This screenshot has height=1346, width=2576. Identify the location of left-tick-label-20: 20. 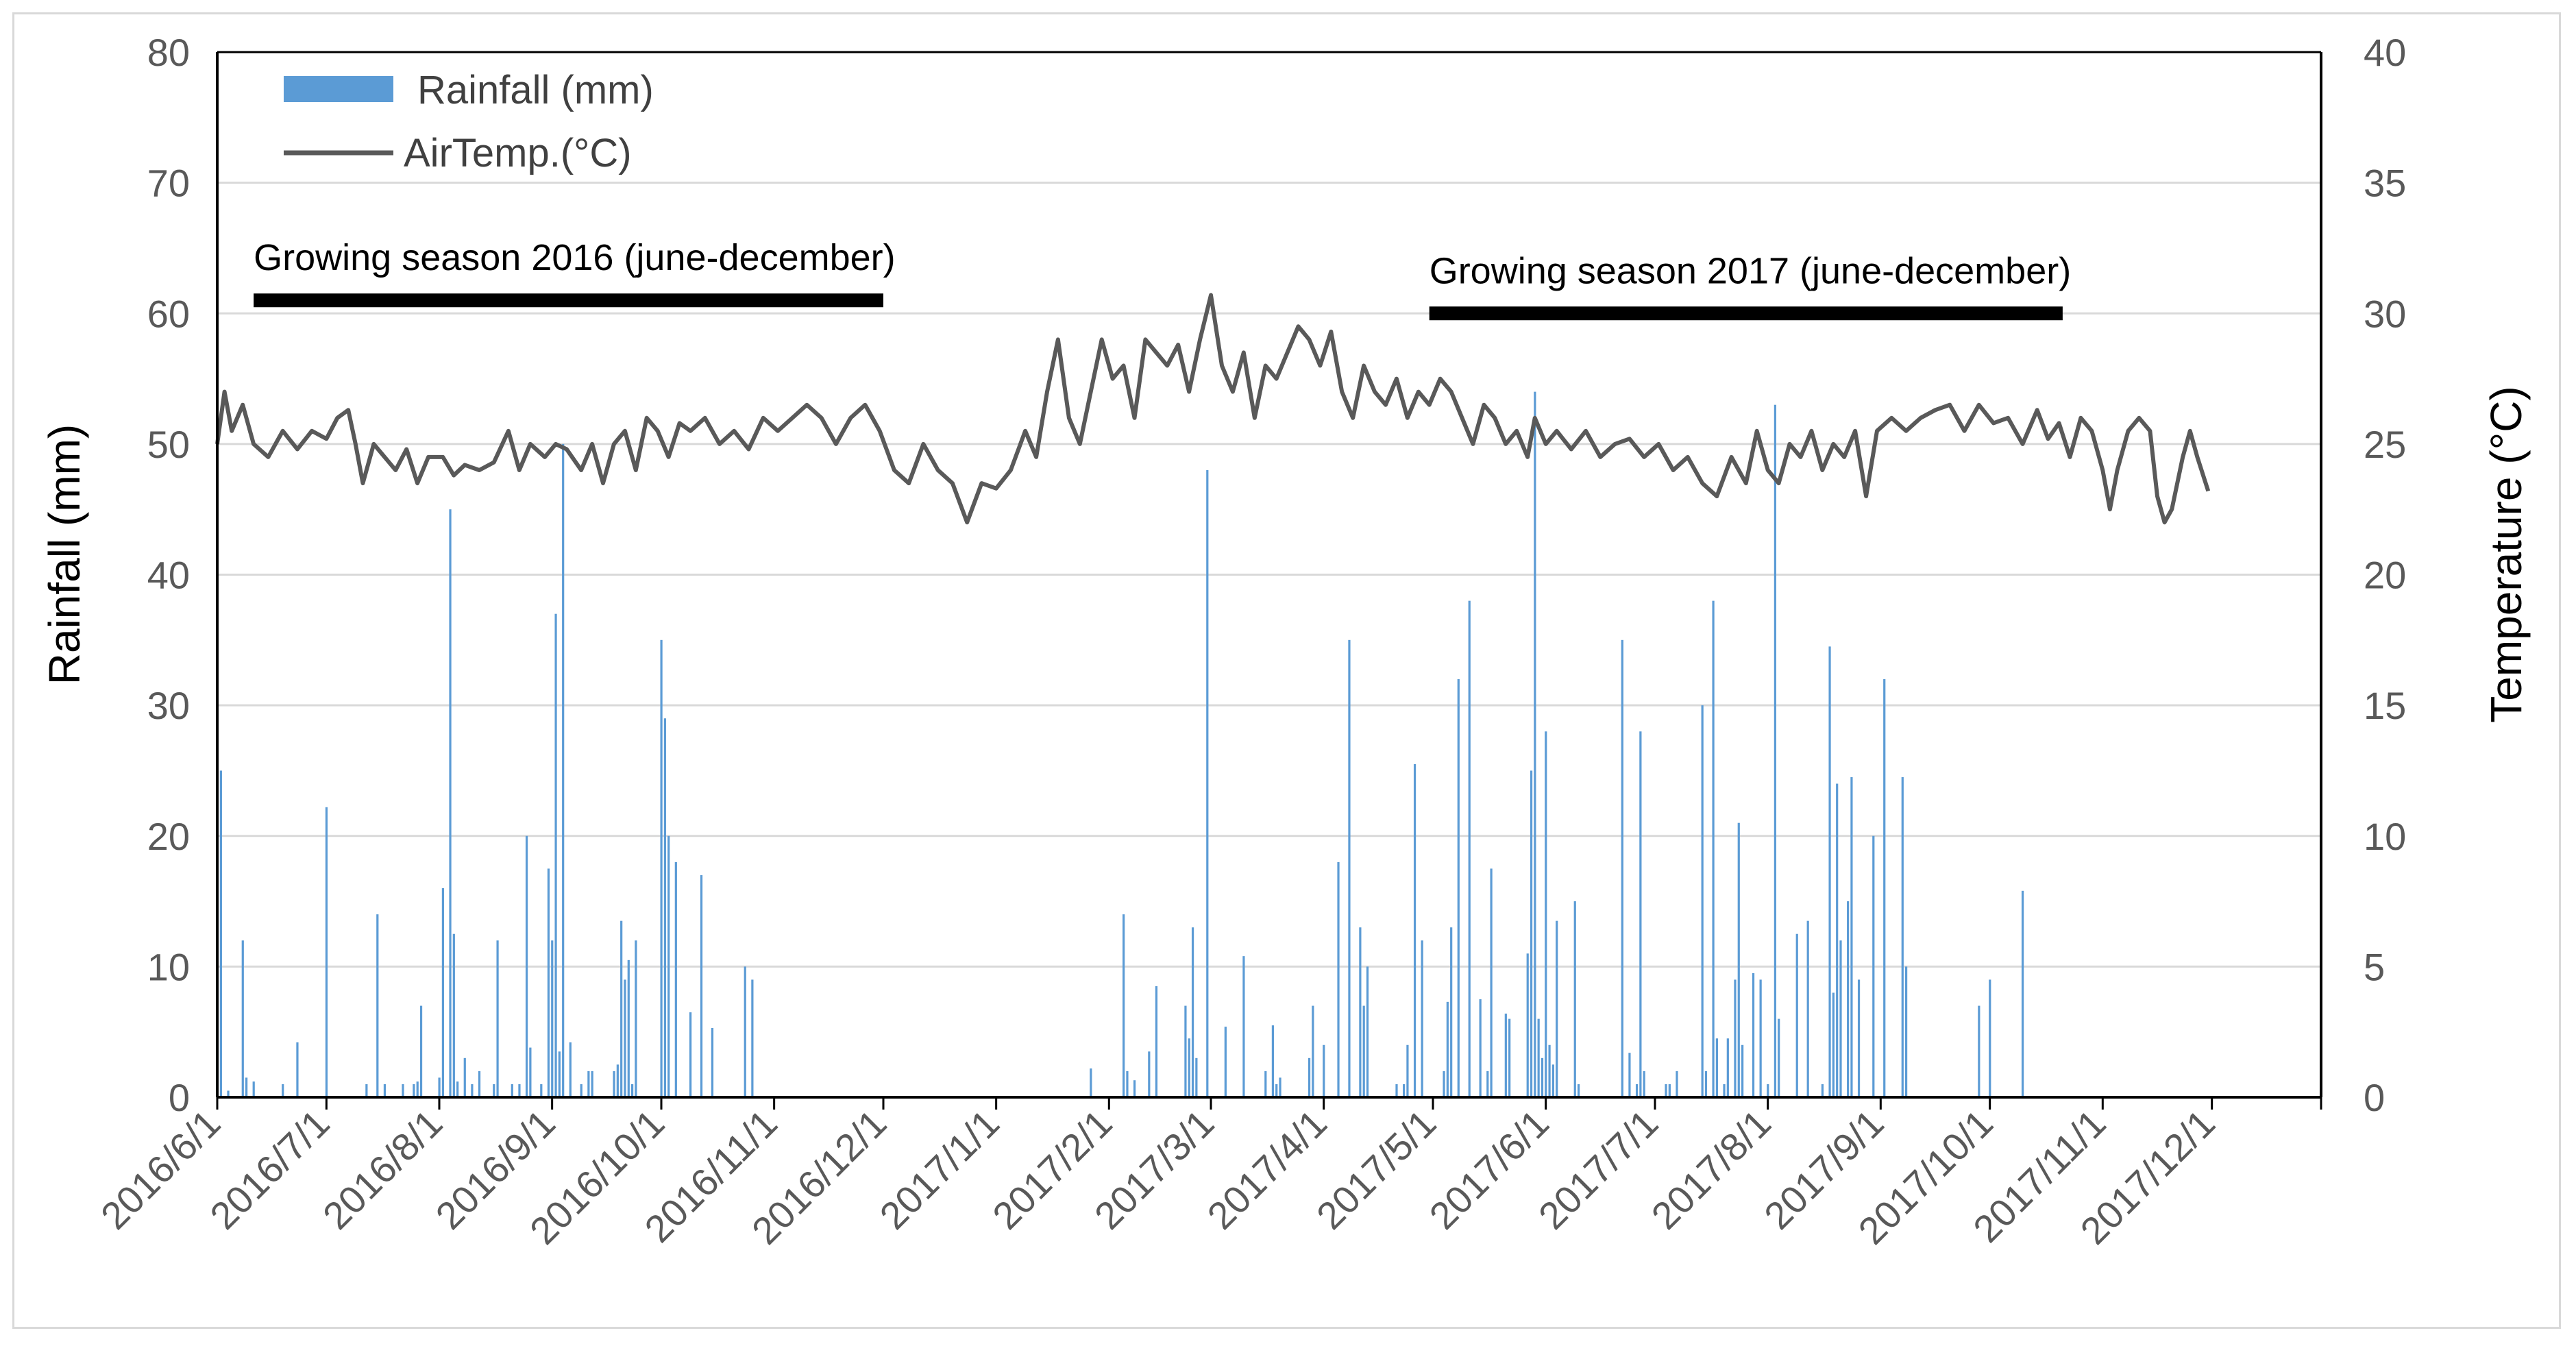
(169, 836).